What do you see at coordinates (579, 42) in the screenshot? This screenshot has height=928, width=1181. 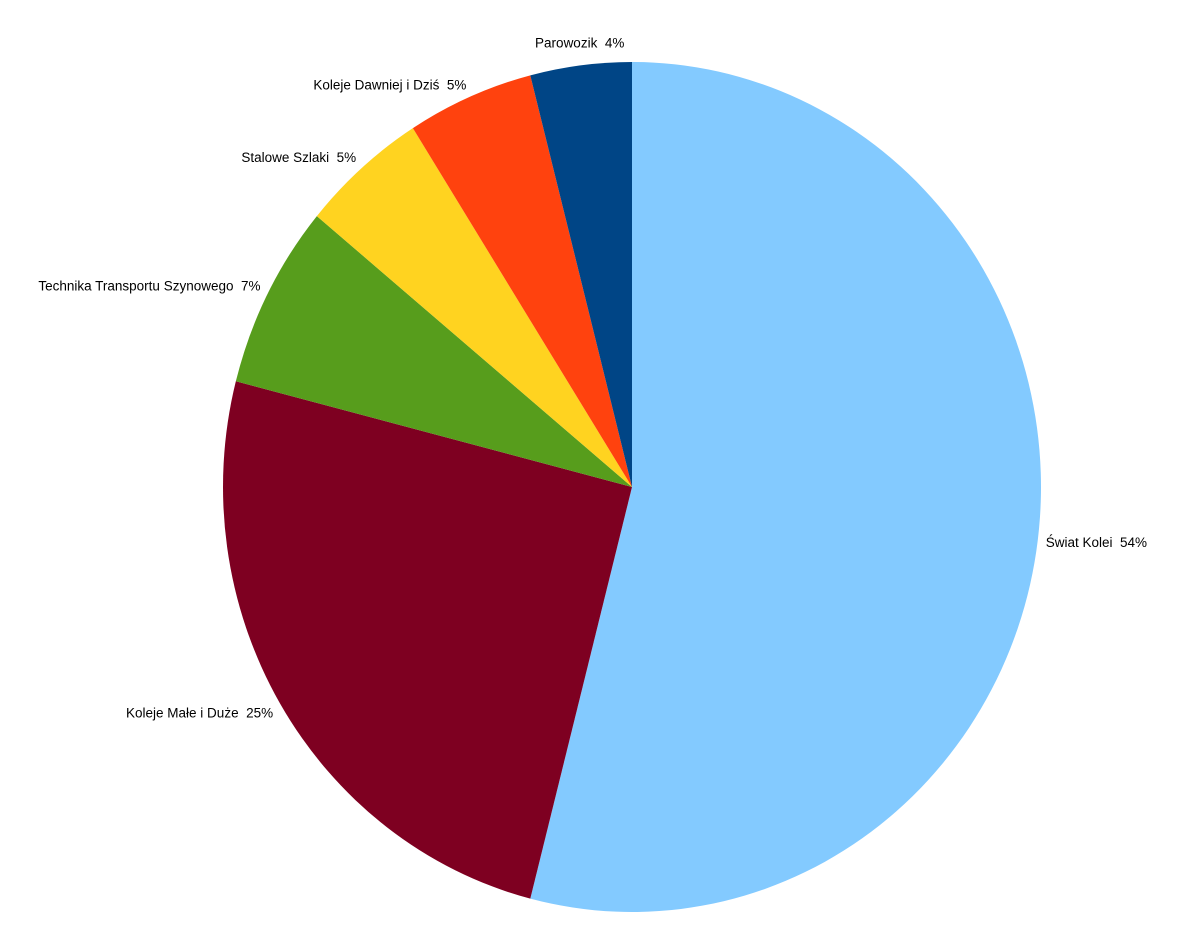 I see `pie-label-parowozik: Parowozik 4%` at bounding box center [579, 42].